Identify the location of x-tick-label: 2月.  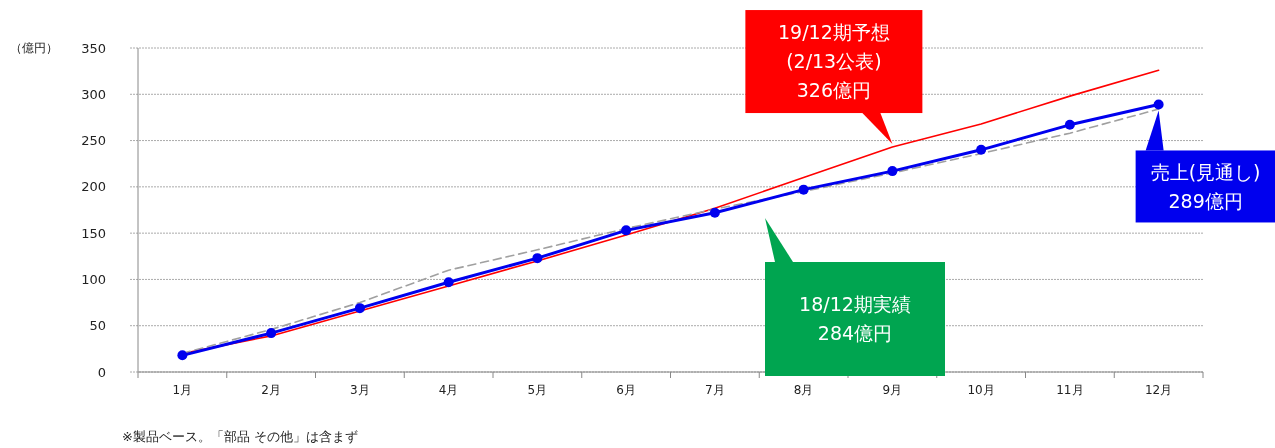
(271, 390).